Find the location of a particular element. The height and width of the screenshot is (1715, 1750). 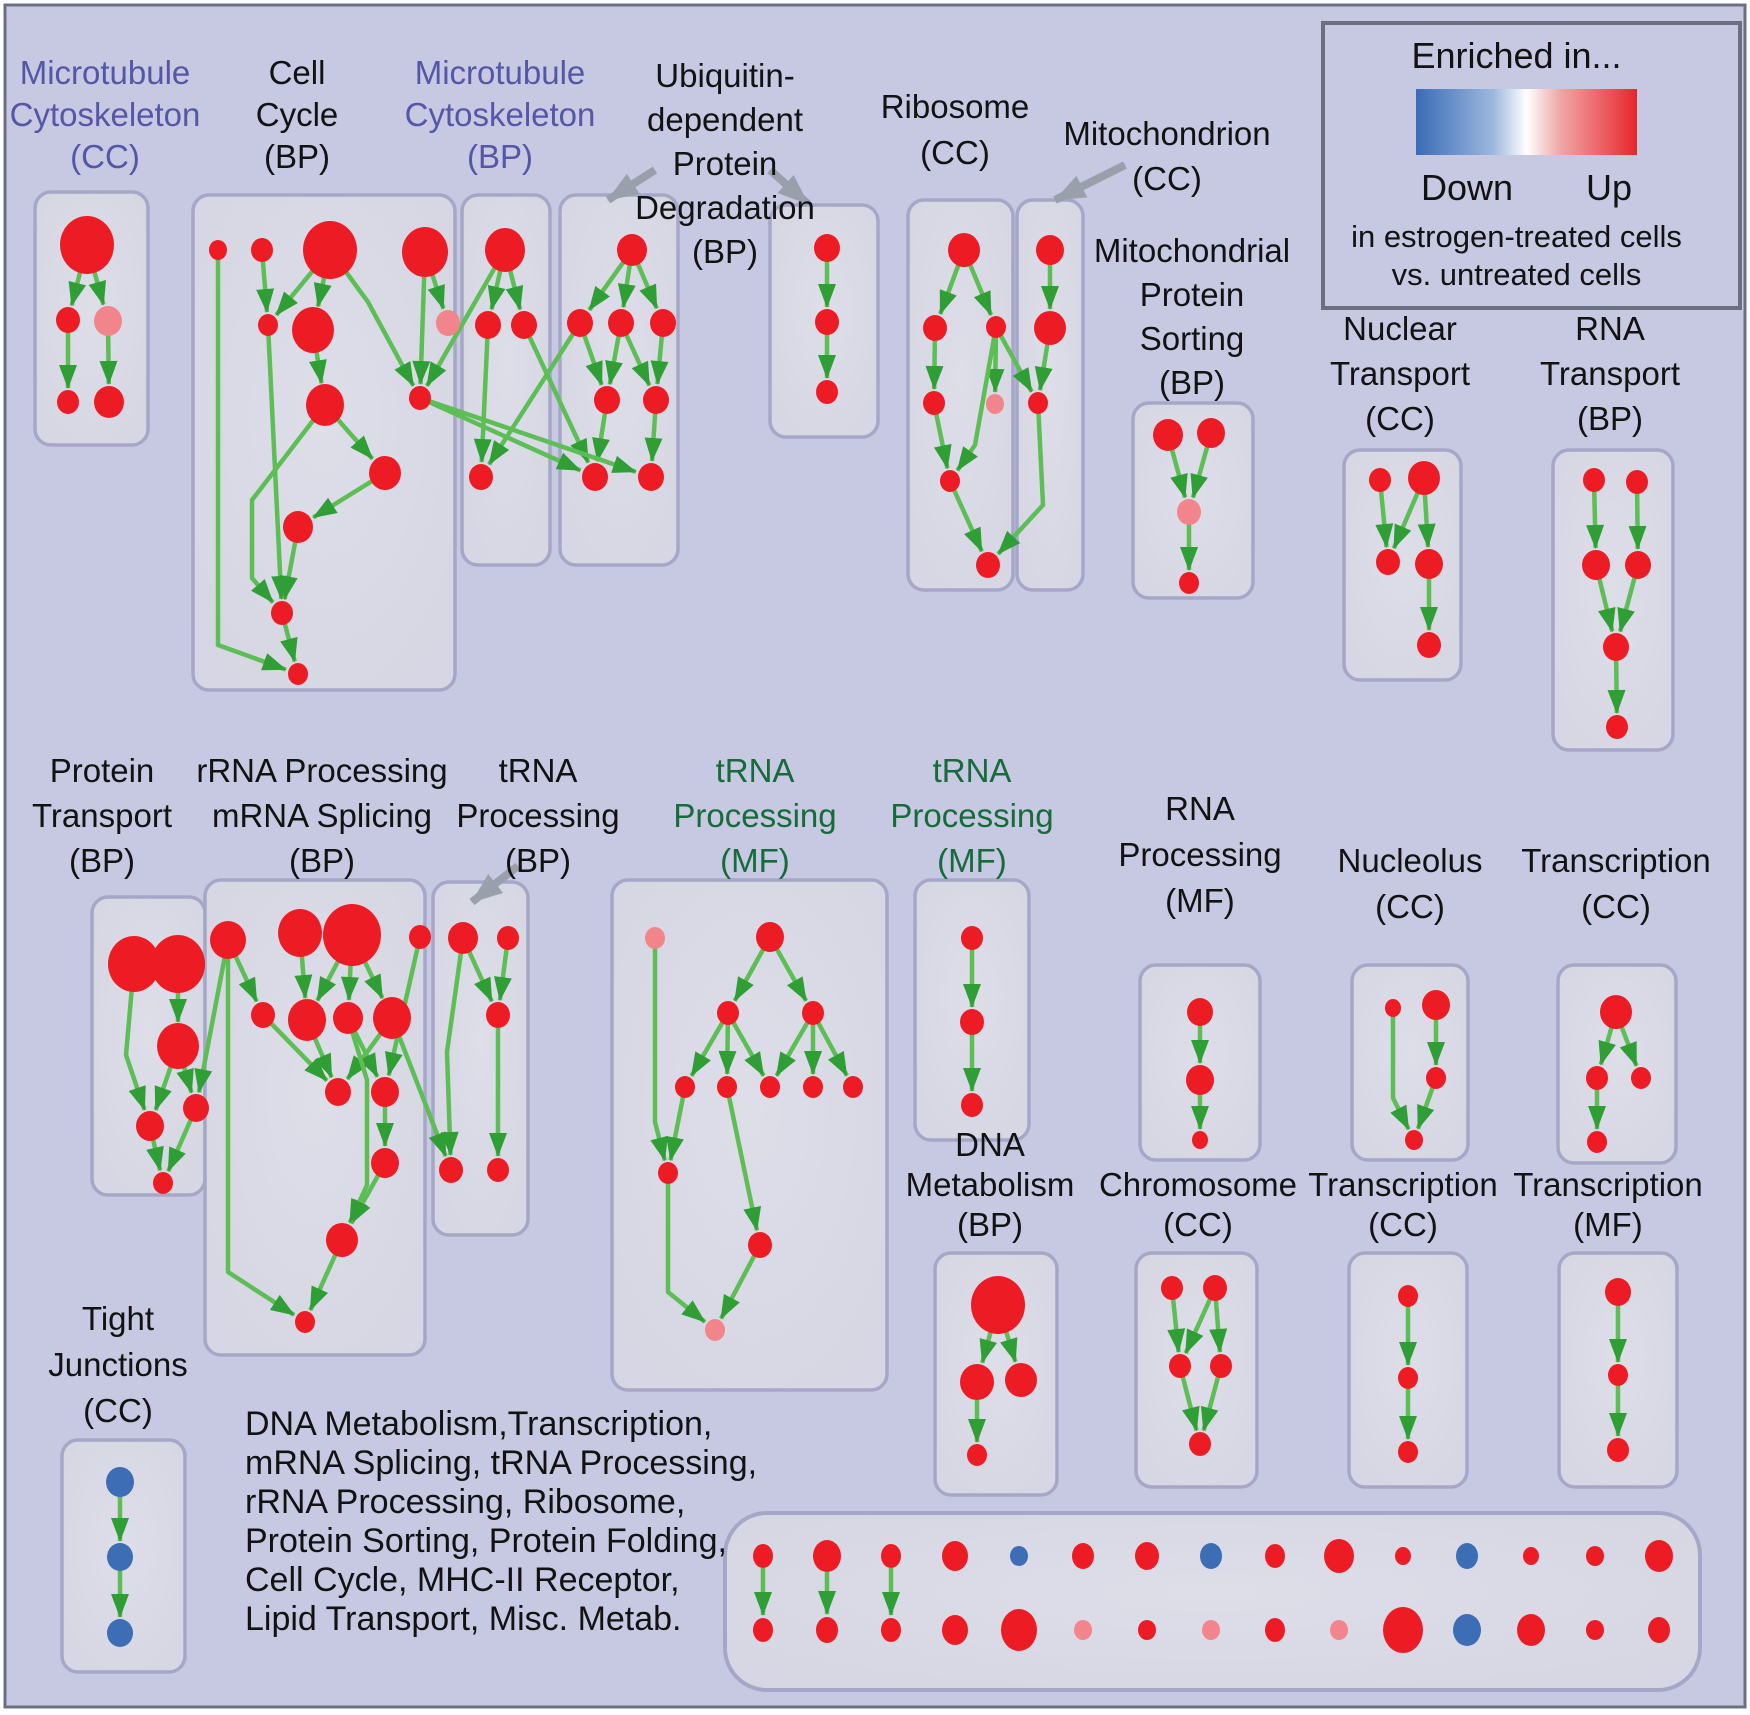

label-transcription-mf-line-0: Transcription is located at coordinates (1608, 1184).